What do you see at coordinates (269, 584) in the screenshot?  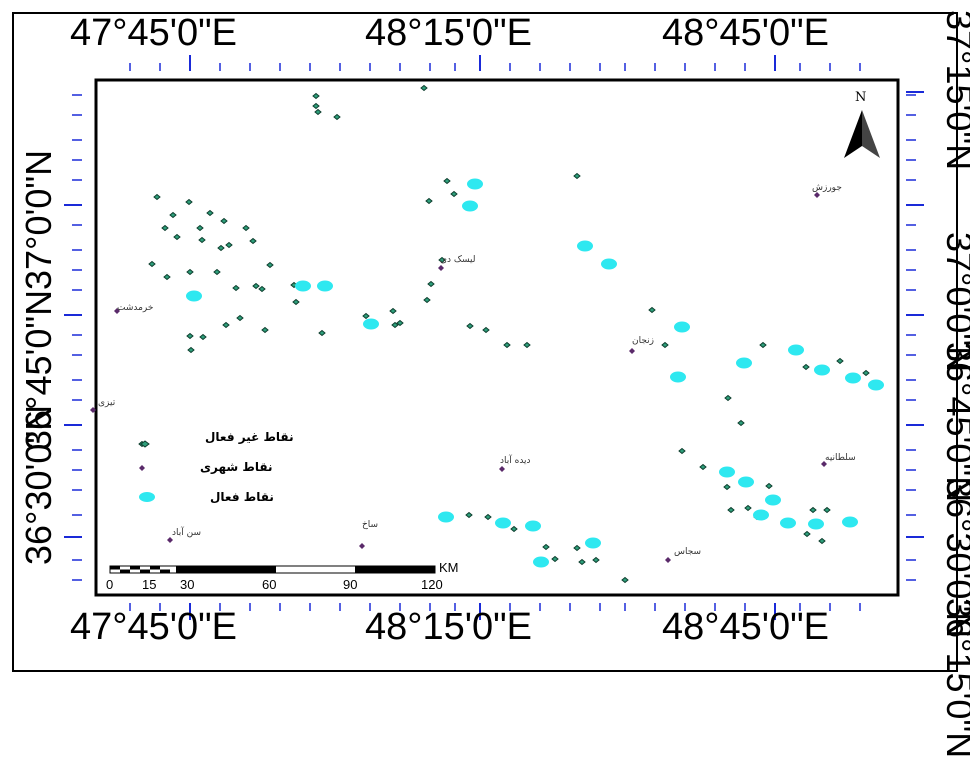 I see `scale-tick-60: 60` at bounding box center [269, 584].